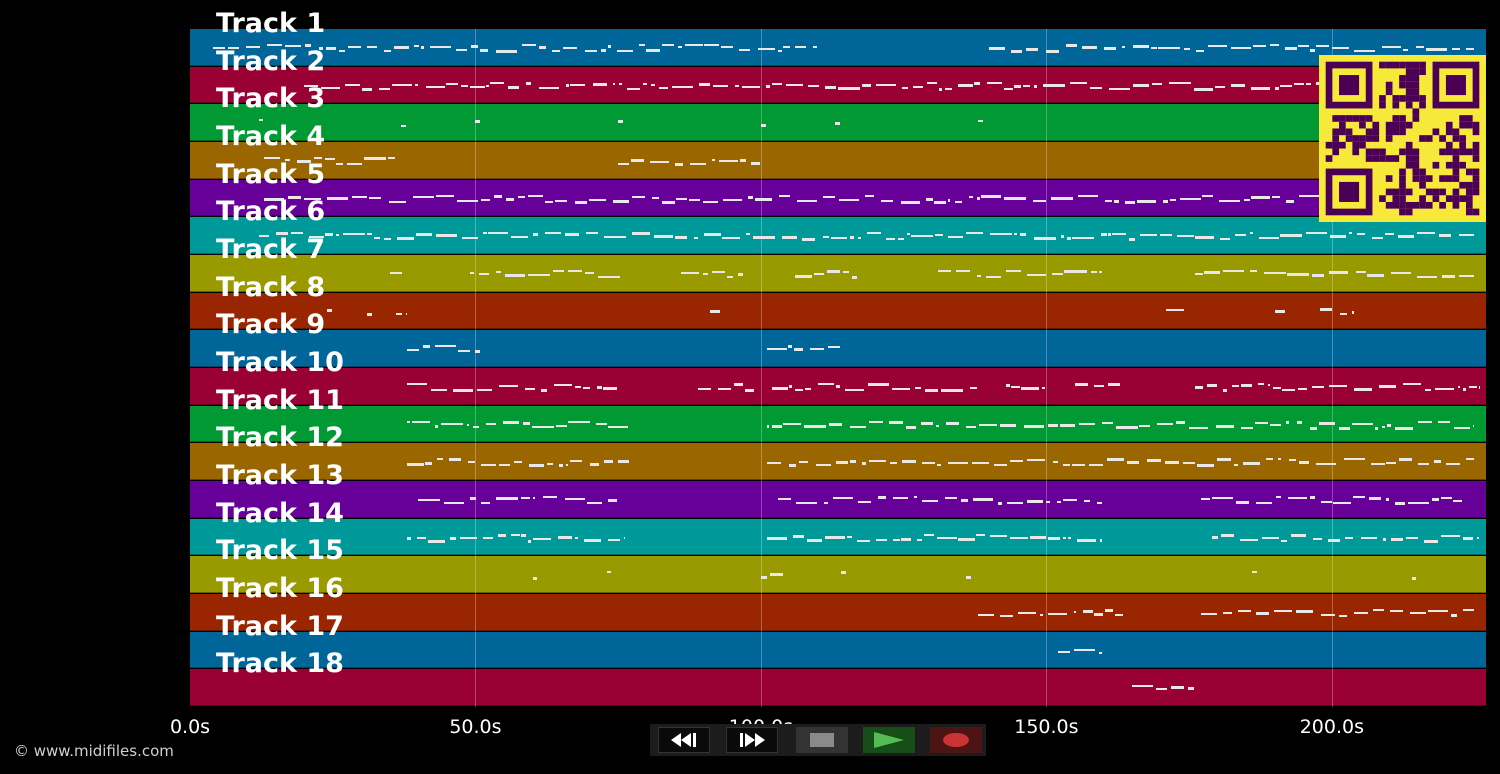 Image resolution: width=1500 pixels, height=774 pixels. I want to click on rewind-button, so click(684, 740).